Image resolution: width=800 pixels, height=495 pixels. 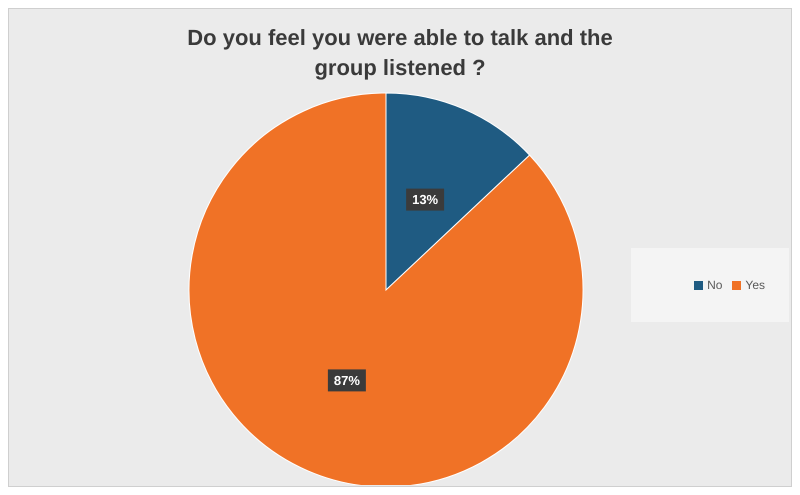 I want to click on legend-label: Yes, so click(x=755, y=285).